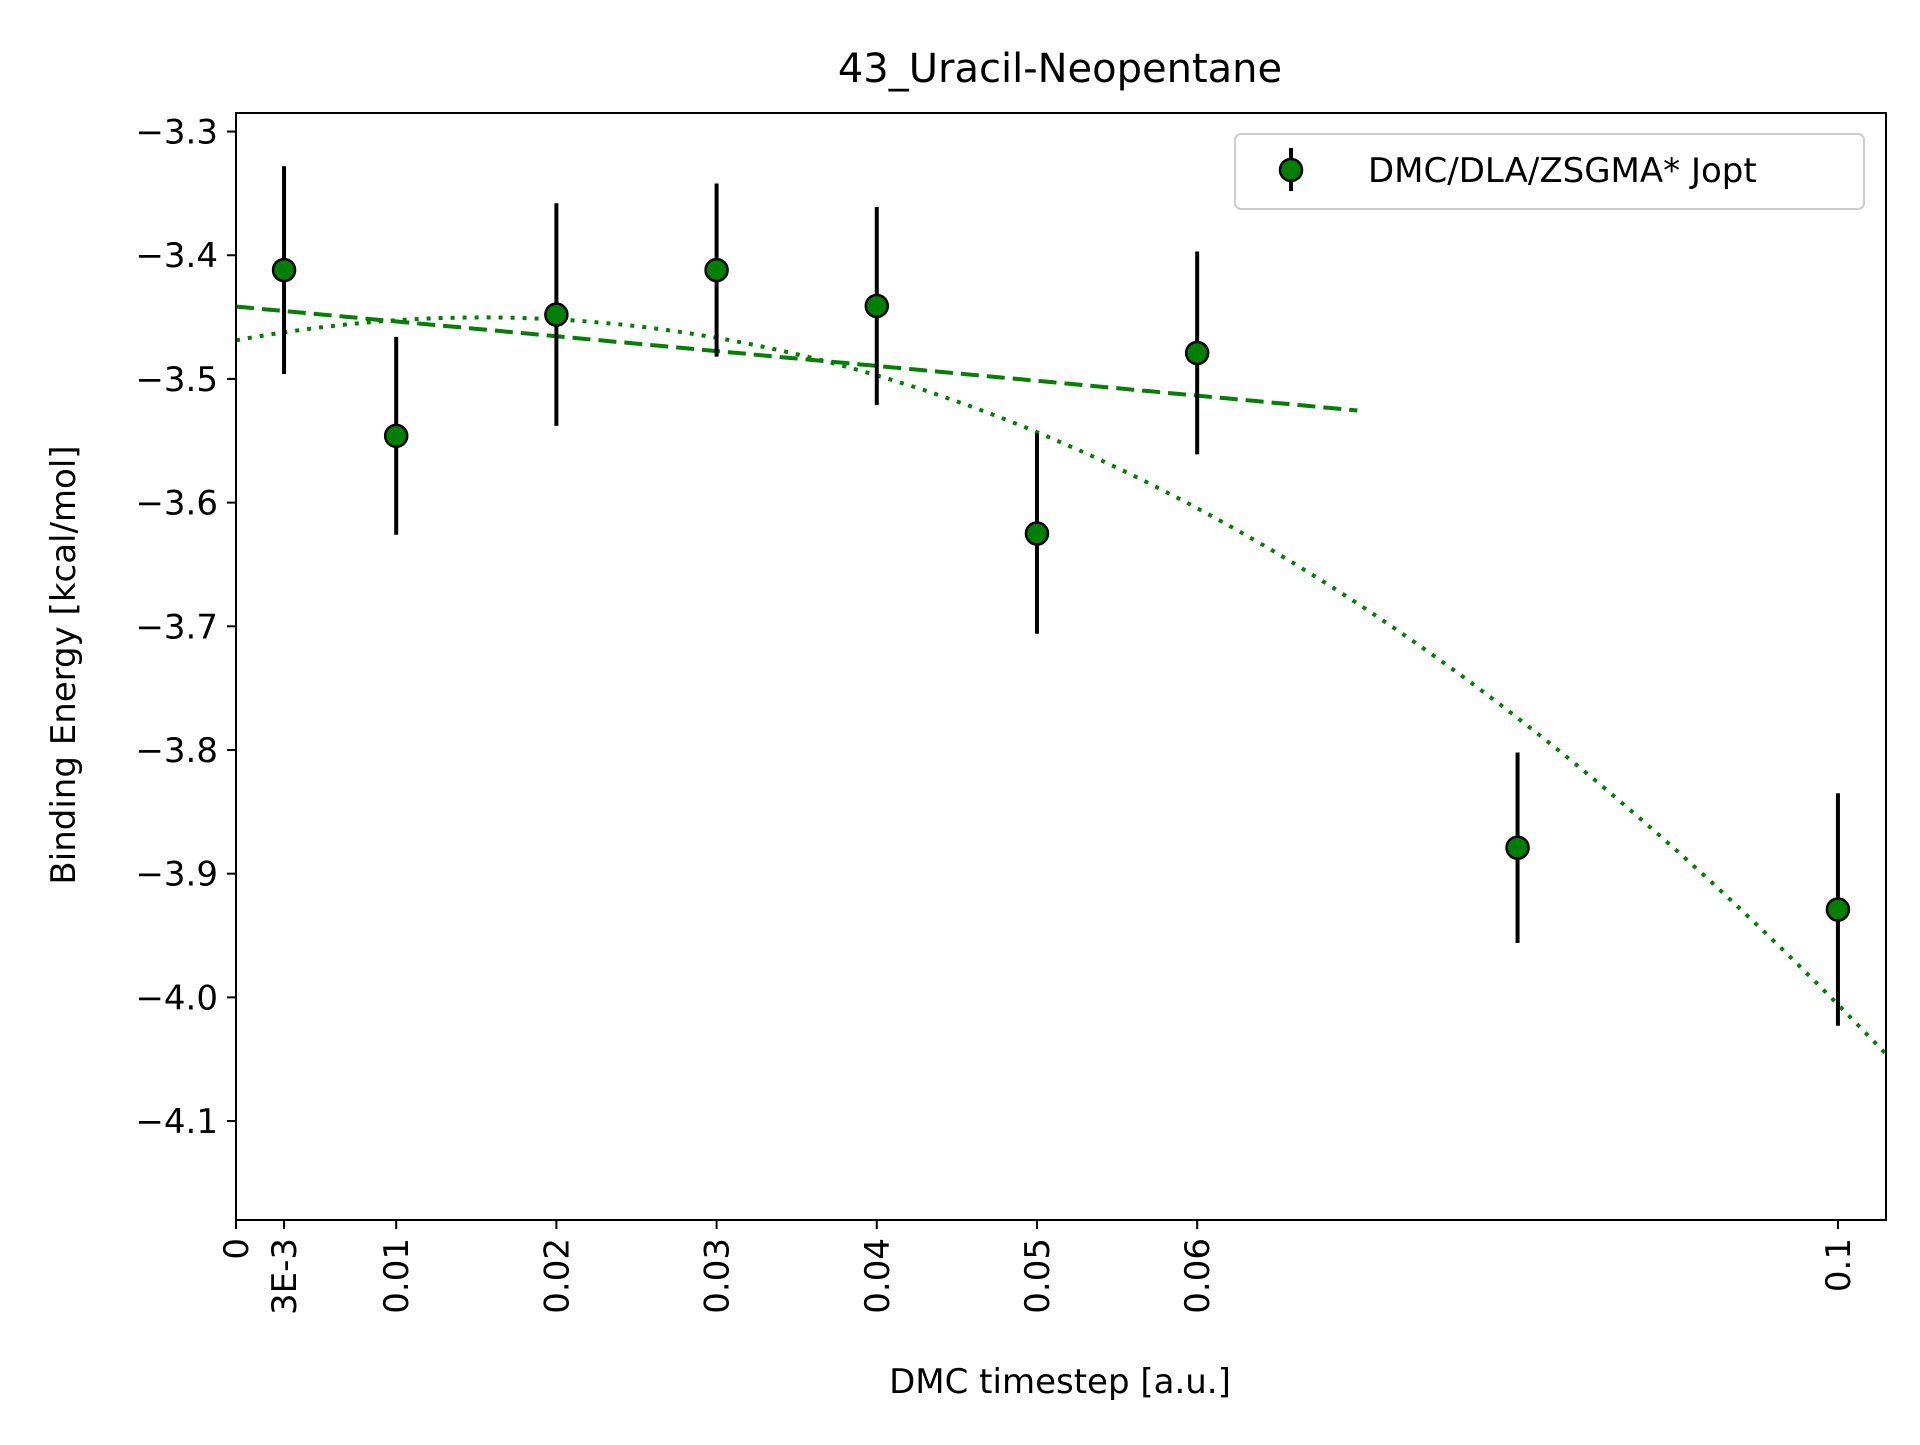 This screenshot has width=1920, height=1445. I want to click on chart-title: 43_Uracil-Neopentane, so click(1060, 69).